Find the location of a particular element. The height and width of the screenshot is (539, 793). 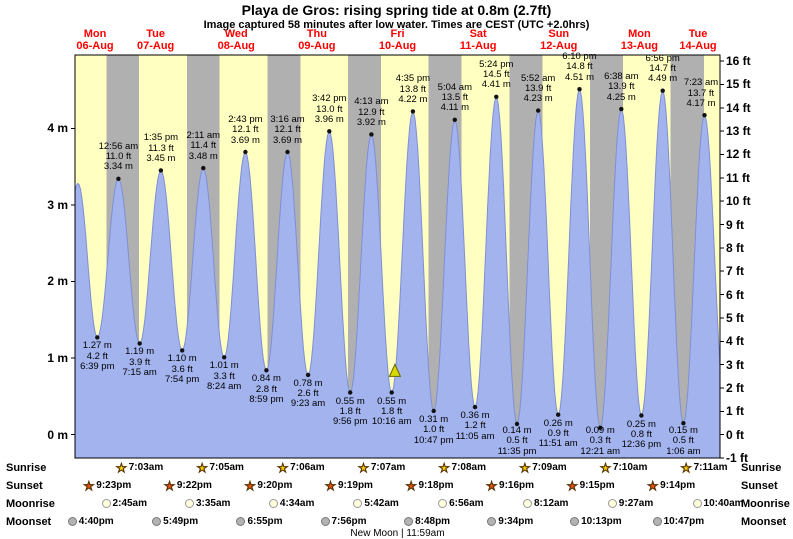

tide-annotation-low: 0.78 m 2.6 ft 9:23 am is located at coordinates (308, 393).